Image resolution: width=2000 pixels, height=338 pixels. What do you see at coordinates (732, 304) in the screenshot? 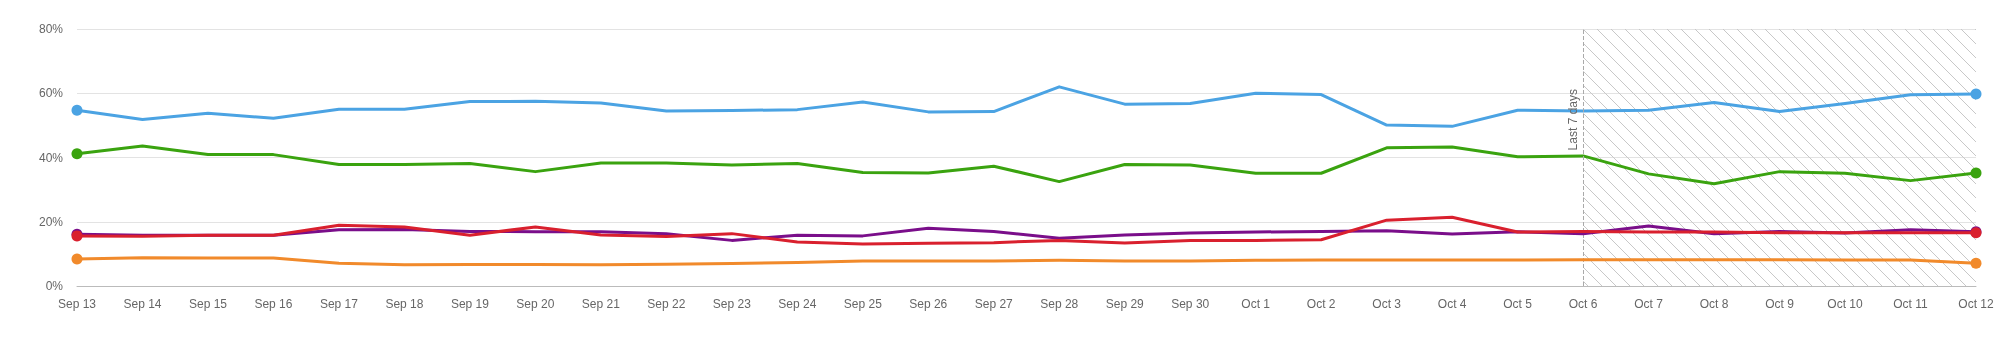
I see `x-tick-label: Sep 23` at bounding box center [732, 304].